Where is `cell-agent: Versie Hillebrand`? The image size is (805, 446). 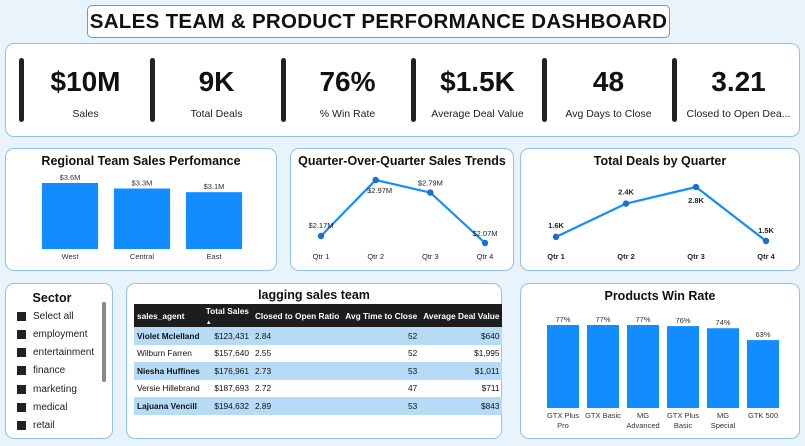 cell-agent: Versie Hillebrand is located at coordinates (168, 388).